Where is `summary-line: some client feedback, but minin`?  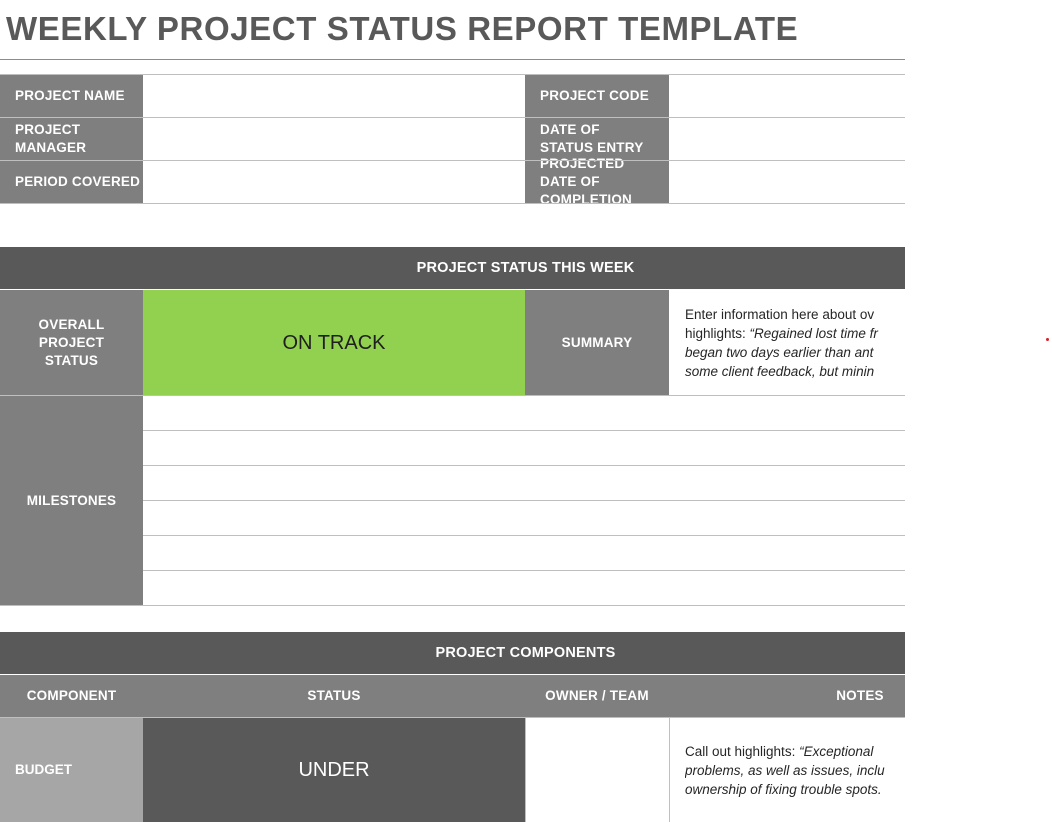 summary-line: some client feedback, but minin is located at coordinates (780, 371).